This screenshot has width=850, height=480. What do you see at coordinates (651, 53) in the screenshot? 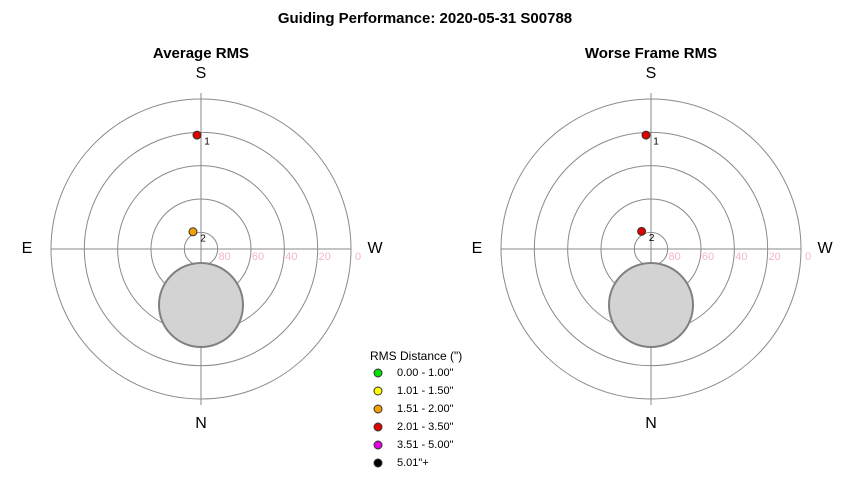
I see `subplot-title: Worse Frame RMS` at bounding box center [651, 53].